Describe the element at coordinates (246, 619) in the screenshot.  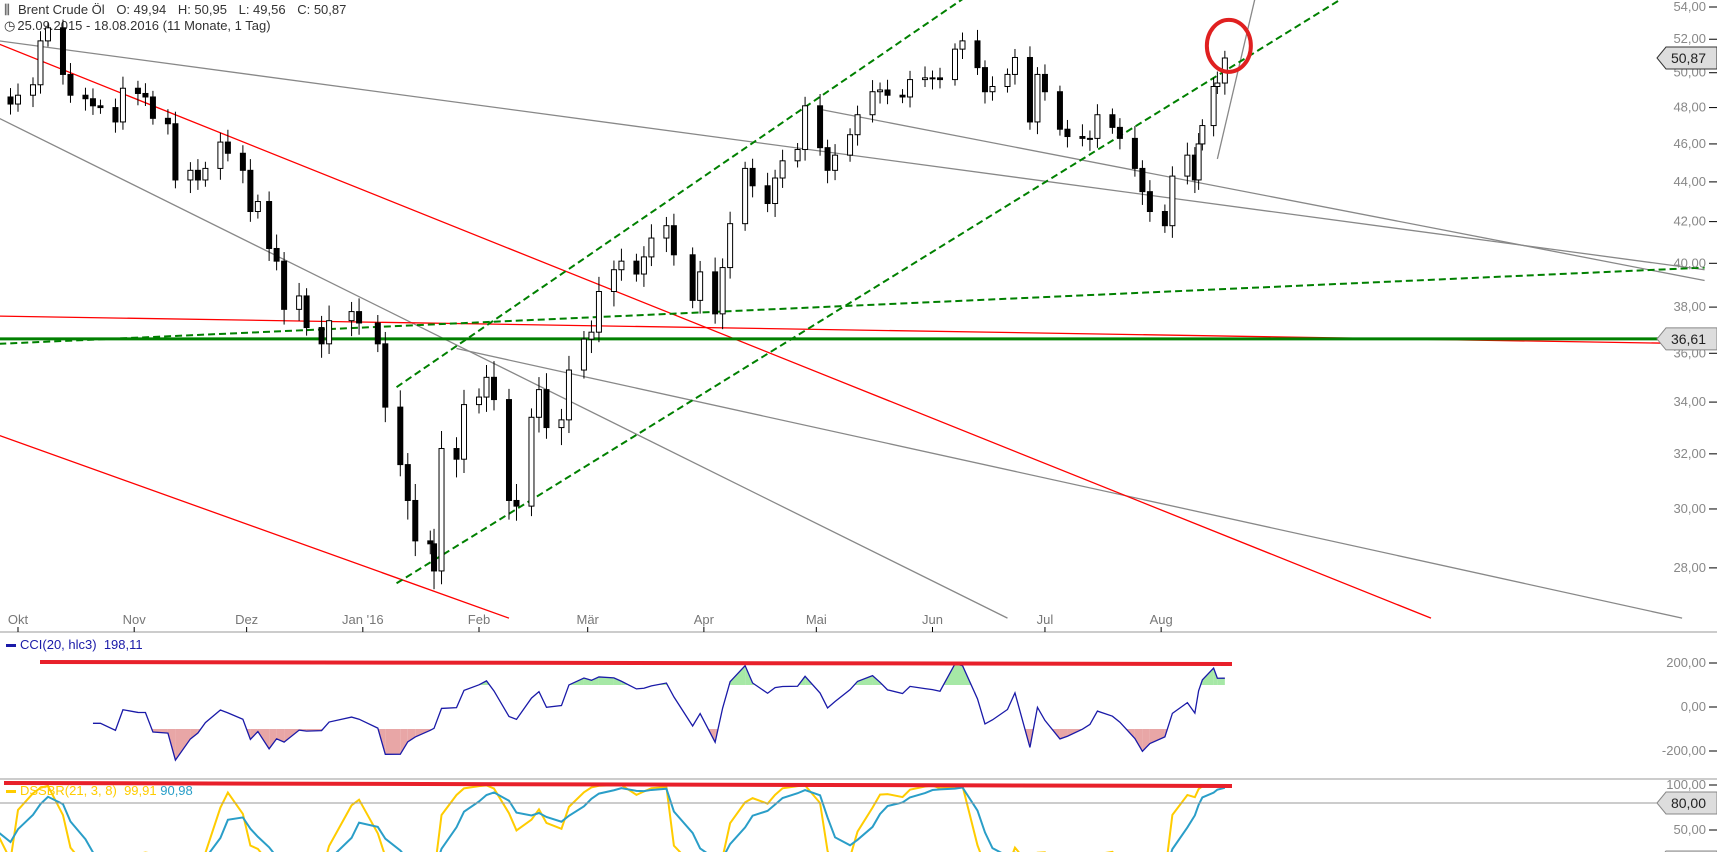
I see `time-axis-label: Dez` at that location.